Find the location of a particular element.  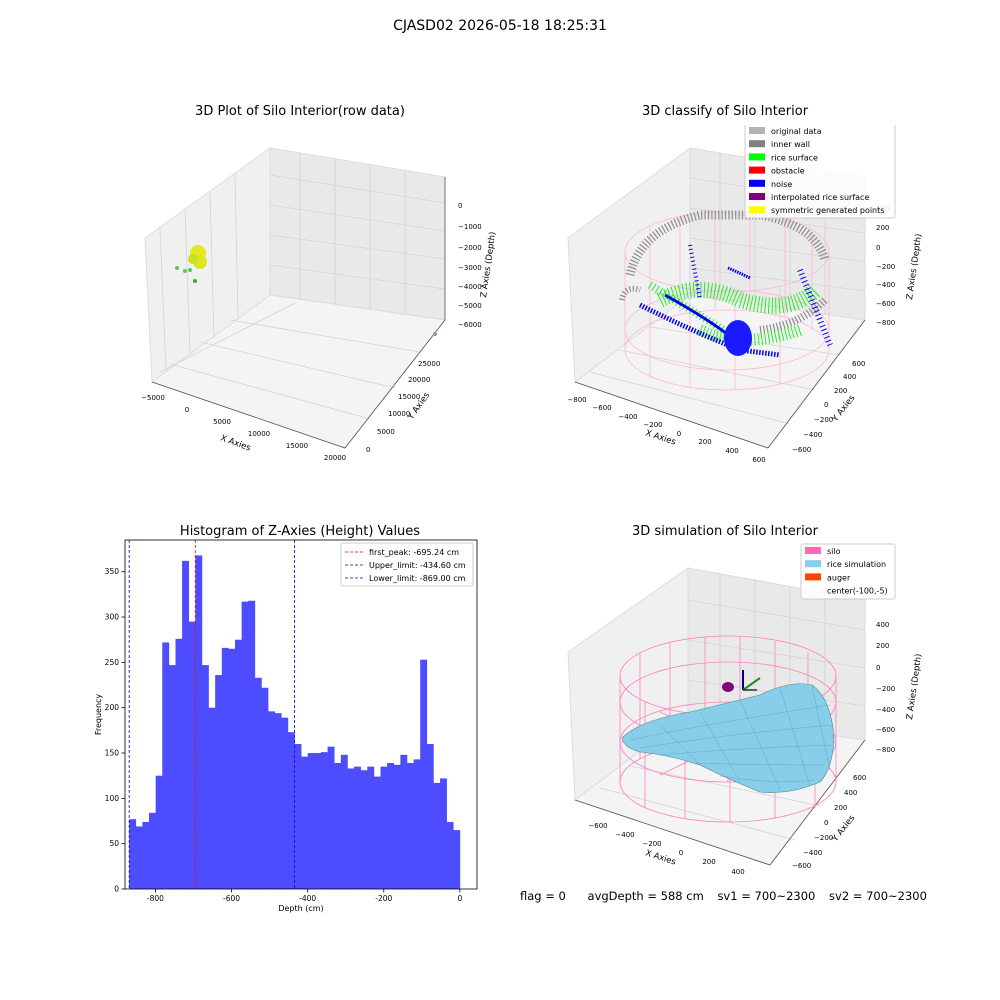

sim-xtick: 200 is located at coordinates (708, 862).